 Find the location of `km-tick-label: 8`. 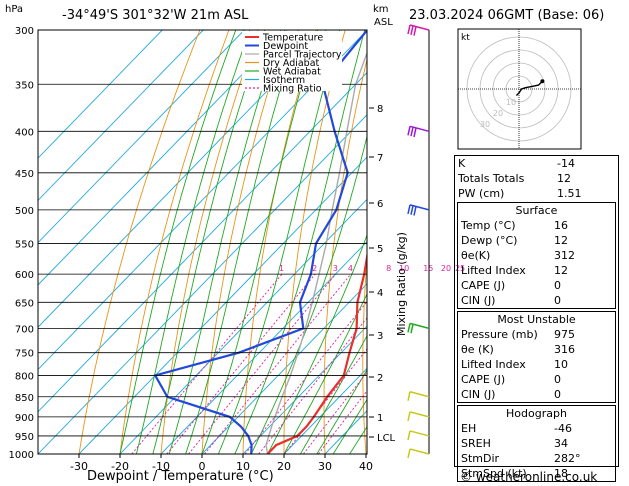

km-tick-label: 8 is located at coordinates (380, 109).